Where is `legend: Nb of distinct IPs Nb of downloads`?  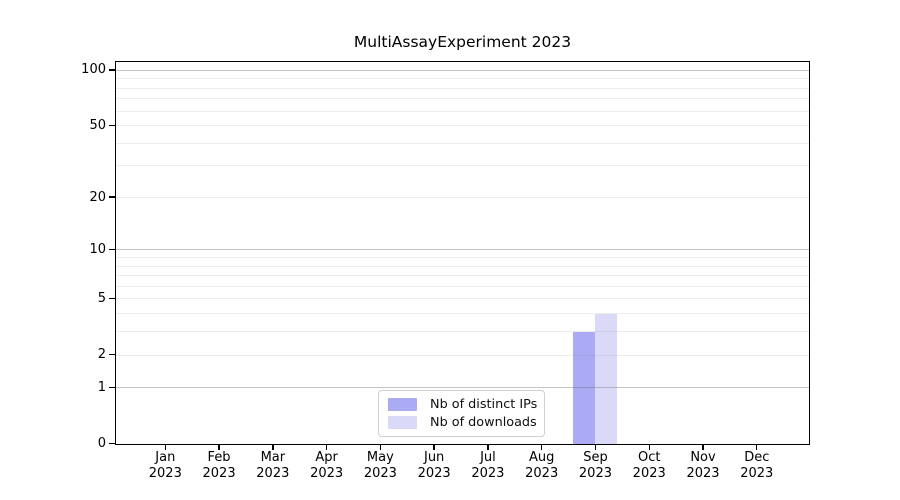 legend: Nb of distinct IPs Nb of downloads is located at coordinates (461, 413).